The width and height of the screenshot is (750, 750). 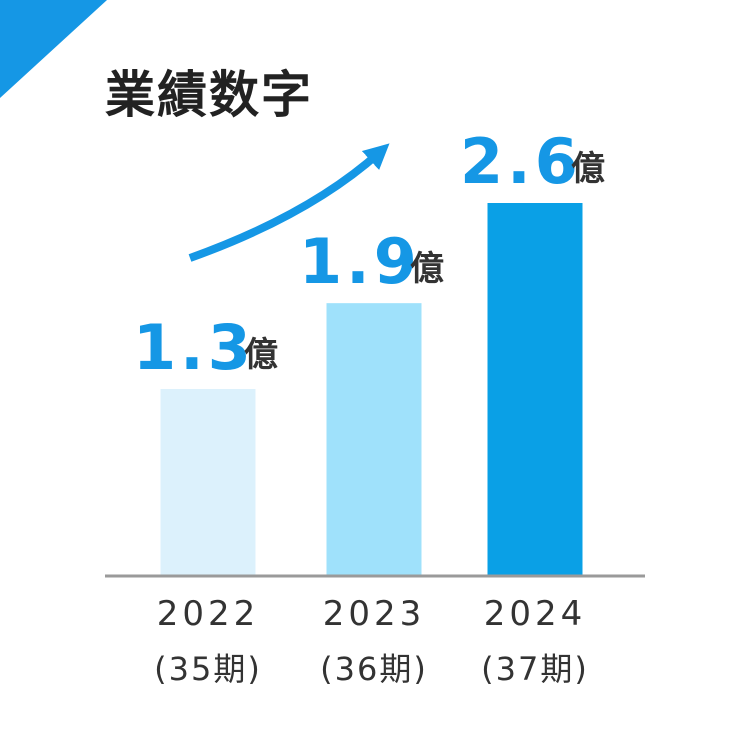 I want to click on trend-arrow-icon, so click(x=289, y=202).